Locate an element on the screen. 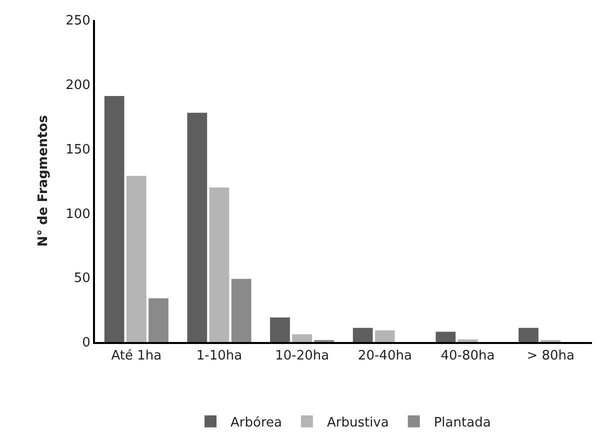 This screenshot has height=446, width=602. y-tick-label: 150 is located at coordinates (78, 150).